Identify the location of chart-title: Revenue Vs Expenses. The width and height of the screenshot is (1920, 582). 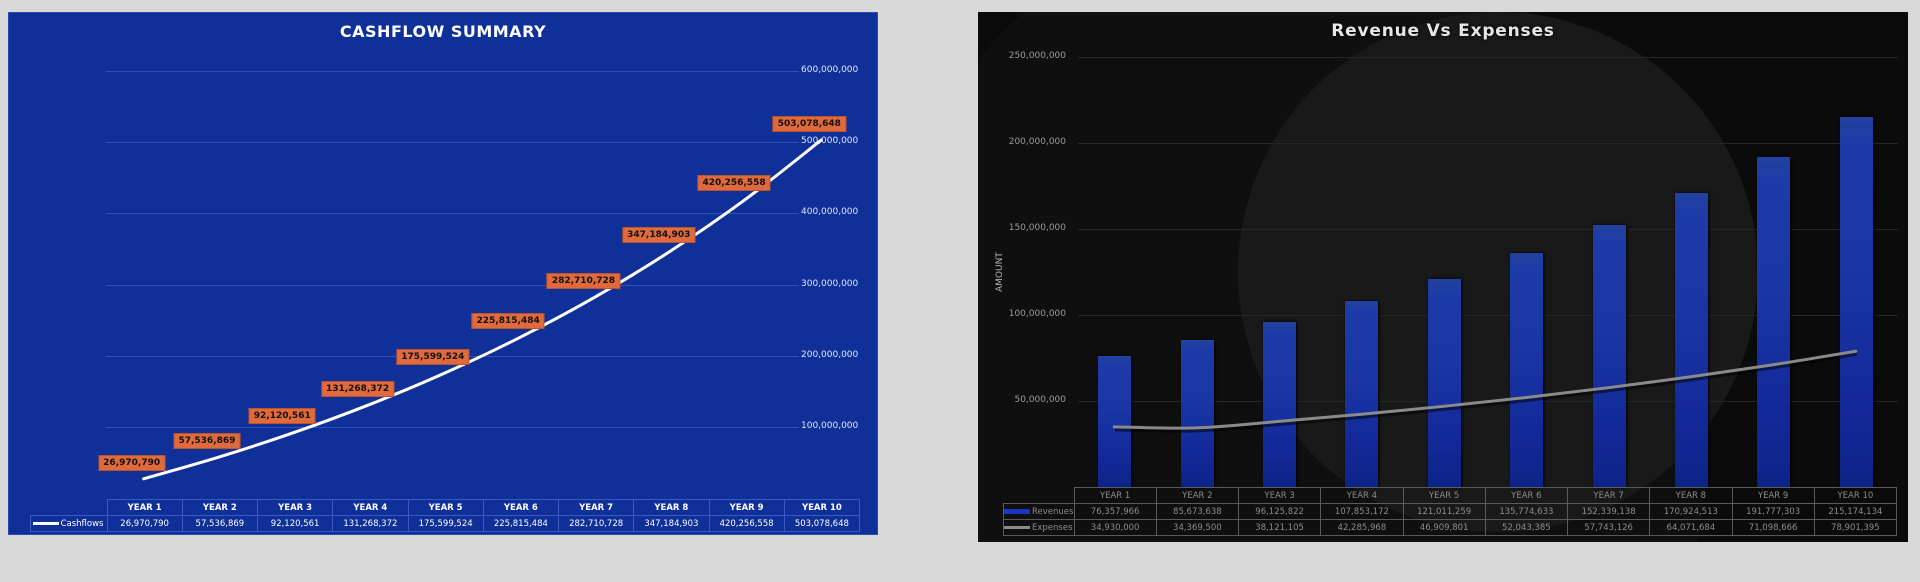
(1443, 31).